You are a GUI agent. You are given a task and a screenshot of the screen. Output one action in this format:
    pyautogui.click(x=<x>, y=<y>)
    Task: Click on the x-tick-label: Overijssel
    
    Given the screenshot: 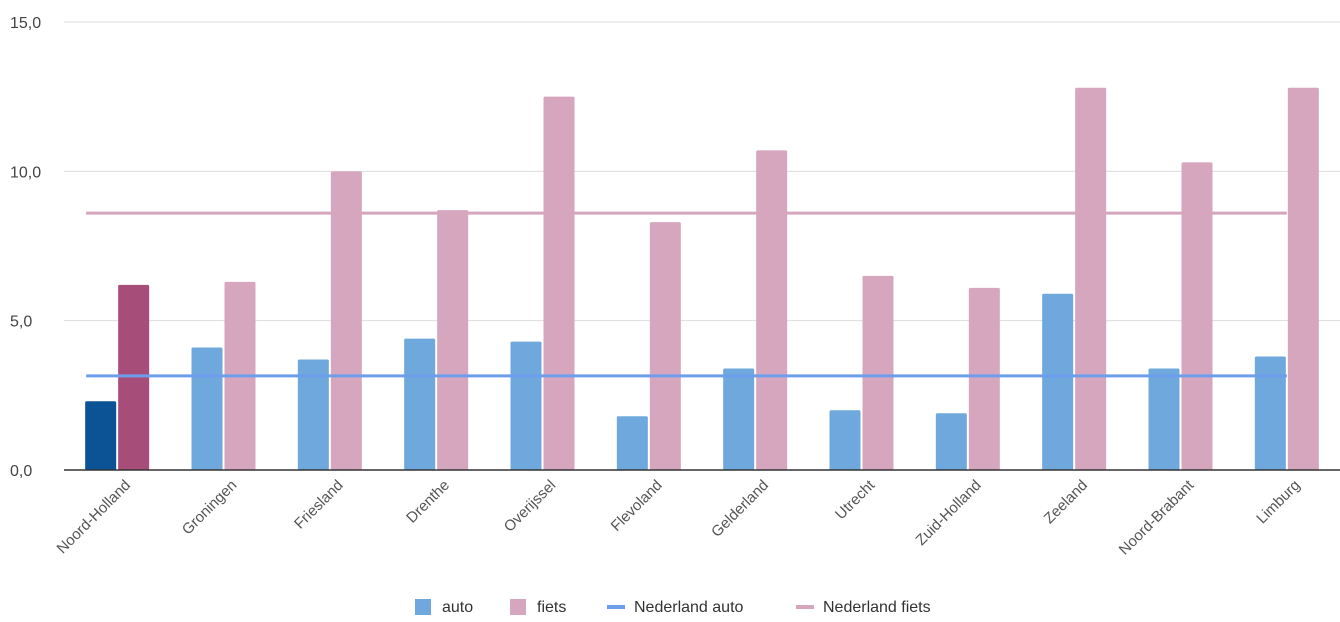 What is the action you would take?
    pyautogui.click(x=530, y=506)
    